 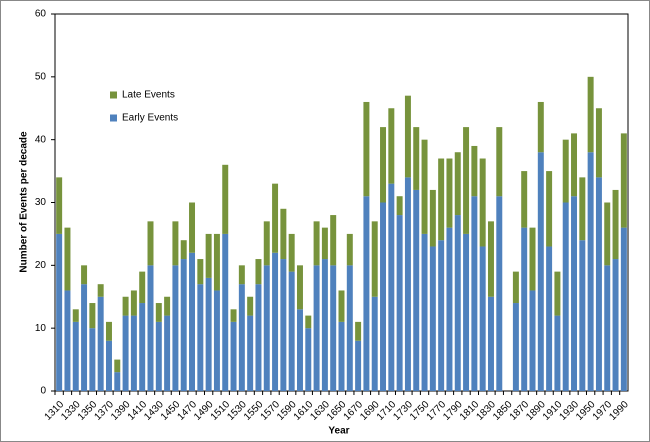 I want to click on y-tick-label: 40, so click(x=41, y=139).